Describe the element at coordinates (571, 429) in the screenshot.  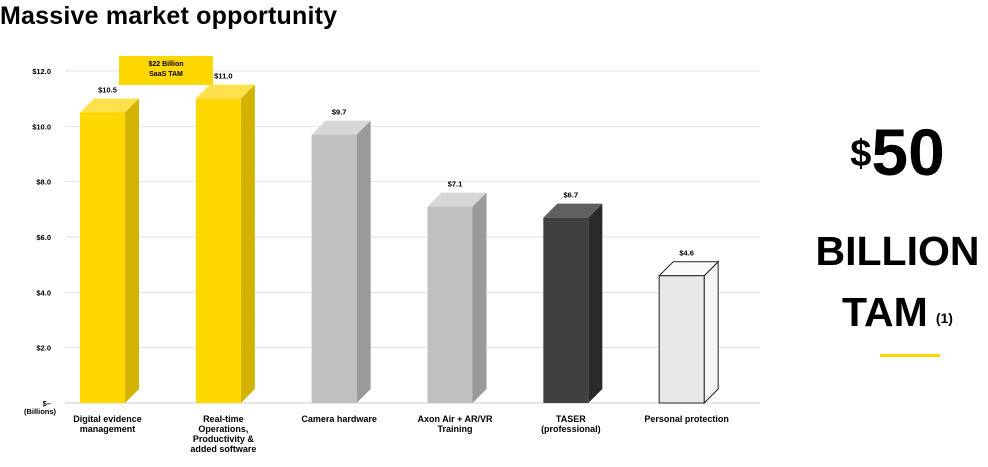
I see `category-label-line: (professional)` at that location.